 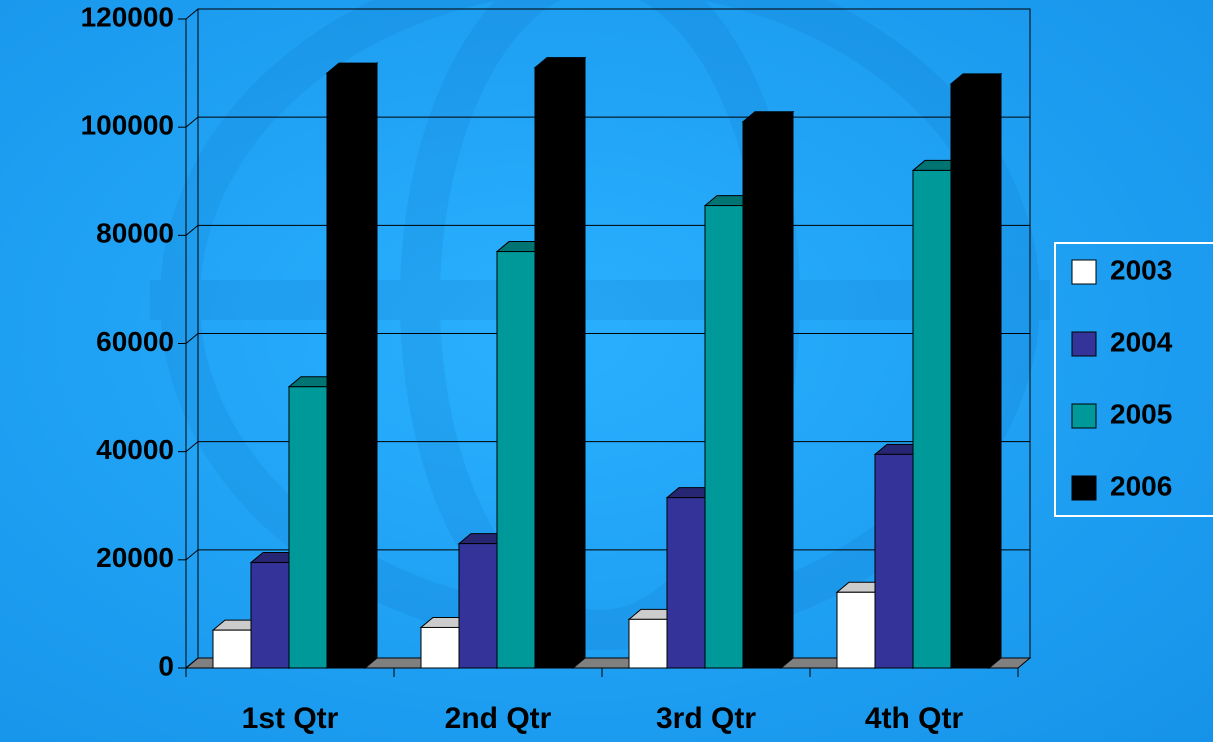 I want to click on y-tick-label: 20000, so click(x=135, y=557).